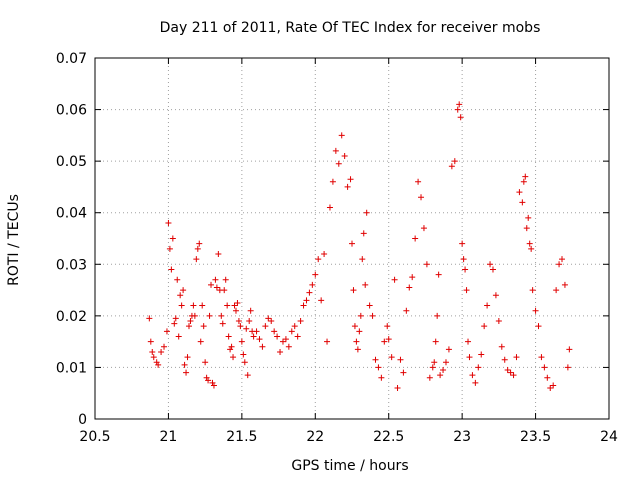 Image resolution: width=640 pixels, height=480 pixels. What do you see at coordinates (94, 437) in the screenshot?
I see `x-tick-label: 20.5` at bounding box center [94, 437].